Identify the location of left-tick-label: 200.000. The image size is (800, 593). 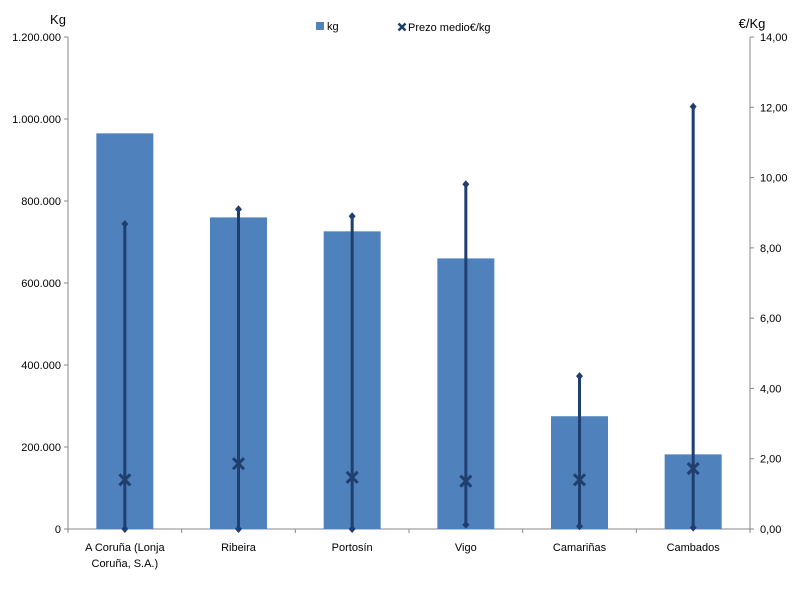
(41, 448).